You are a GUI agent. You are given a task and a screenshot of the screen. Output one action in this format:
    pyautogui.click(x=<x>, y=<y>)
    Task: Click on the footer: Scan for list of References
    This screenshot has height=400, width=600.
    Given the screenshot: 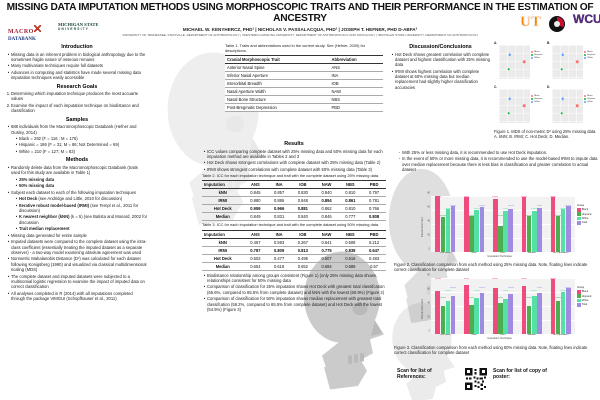 What is the action you would take?
    pyautogui.click(x=497, y=379)
    